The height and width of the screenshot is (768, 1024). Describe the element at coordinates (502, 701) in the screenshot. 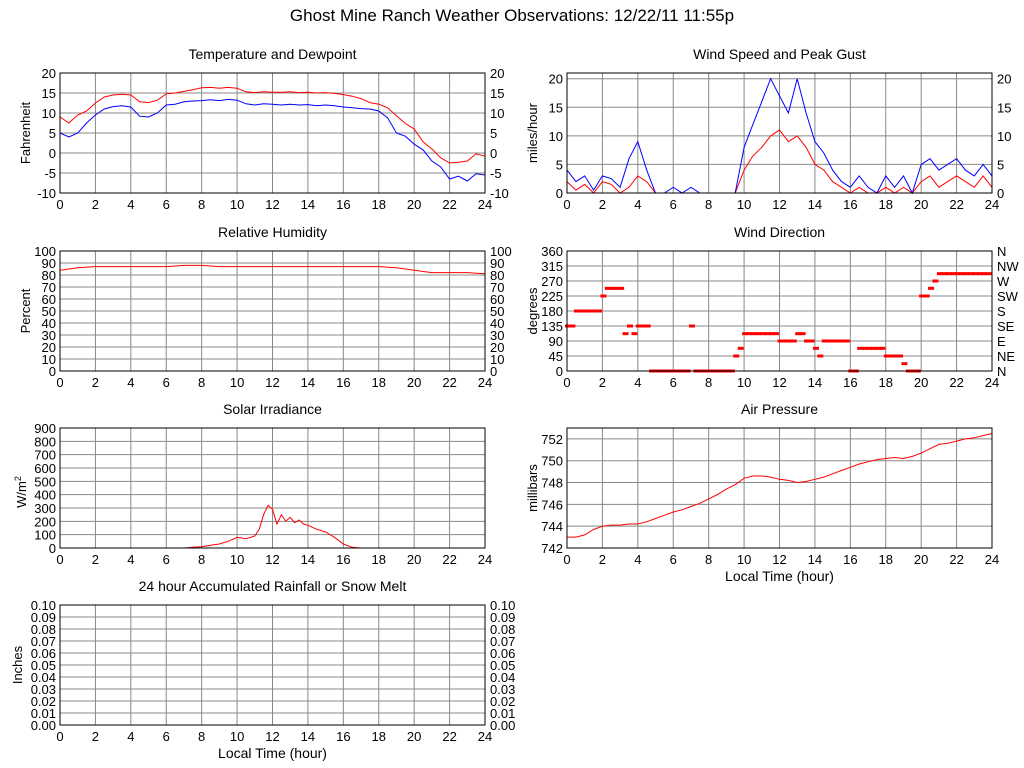

I see `right-tick-label: 0.02` at that location.